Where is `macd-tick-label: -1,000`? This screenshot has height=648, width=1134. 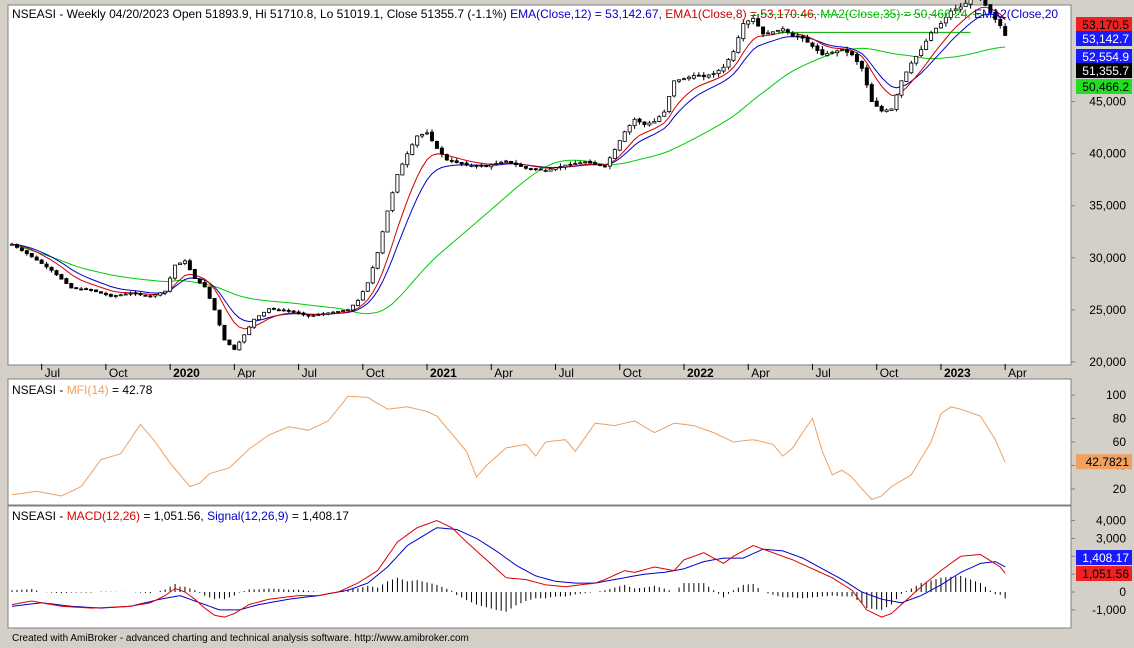 macd-tick-label: -1,000 is located at coordinates (1109, 610).